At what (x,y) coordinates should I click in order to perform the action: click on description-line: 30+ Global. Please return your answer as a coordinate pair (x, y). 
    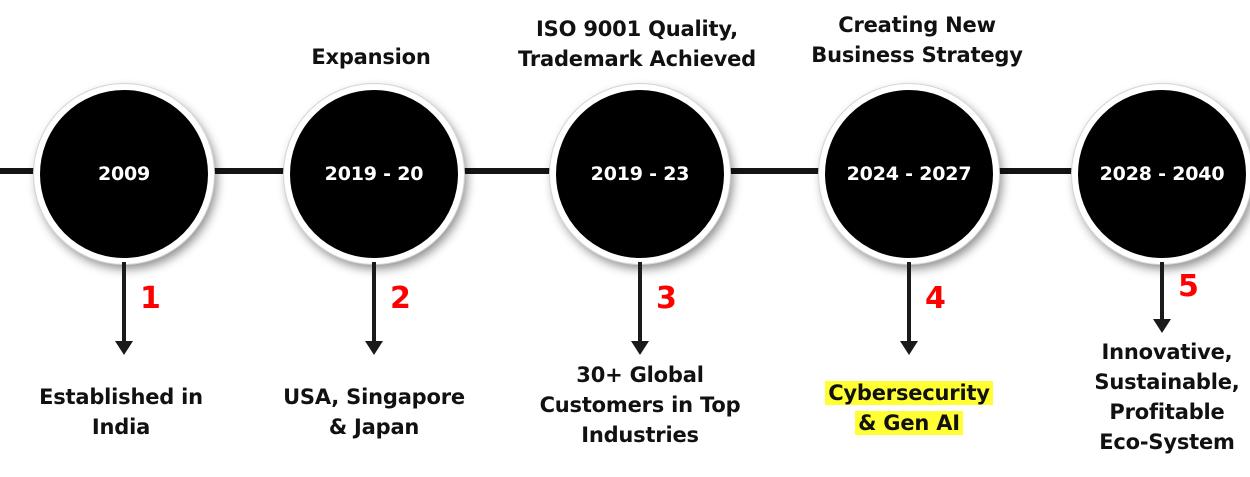
    Looking at the image, I should click on (640, 375).